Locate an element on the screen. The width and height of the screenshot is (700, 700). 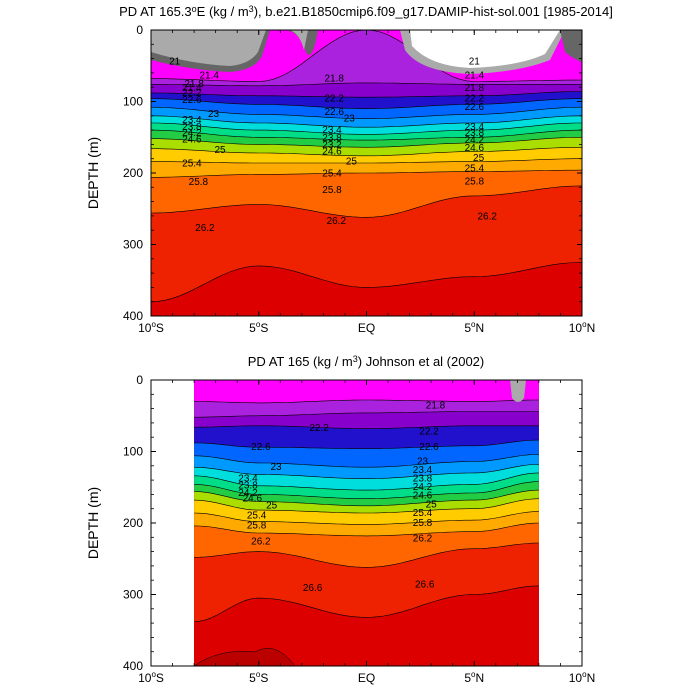
x-tick-label: EQ is located at coordinates (366, 328).